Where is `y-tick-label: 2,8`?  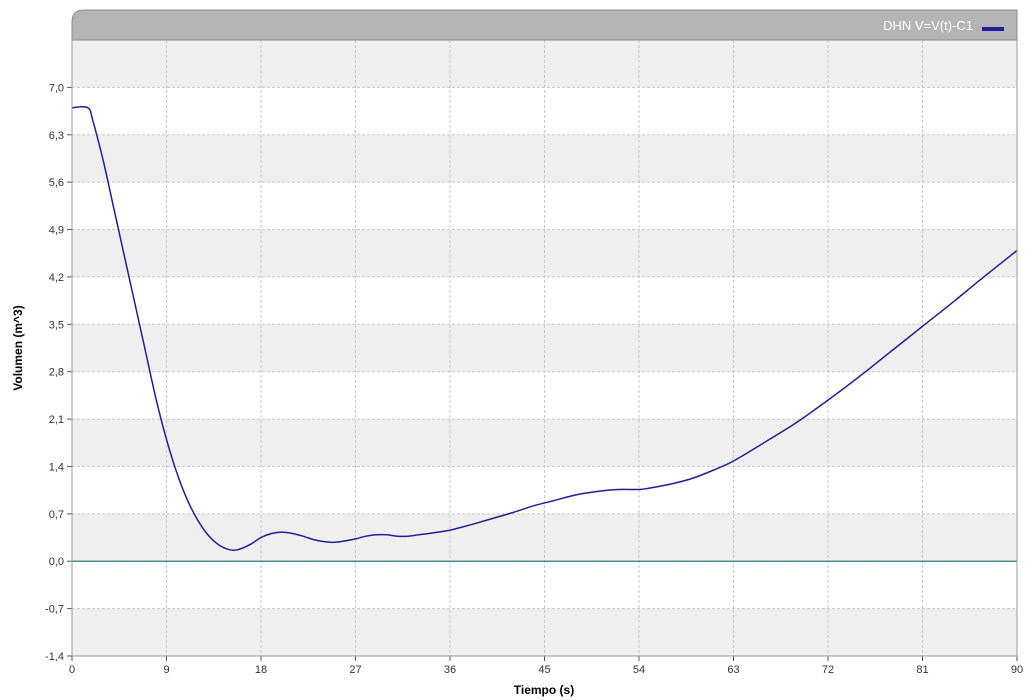 y-tick-label: 2,8 is located at coordinates (56, 373).